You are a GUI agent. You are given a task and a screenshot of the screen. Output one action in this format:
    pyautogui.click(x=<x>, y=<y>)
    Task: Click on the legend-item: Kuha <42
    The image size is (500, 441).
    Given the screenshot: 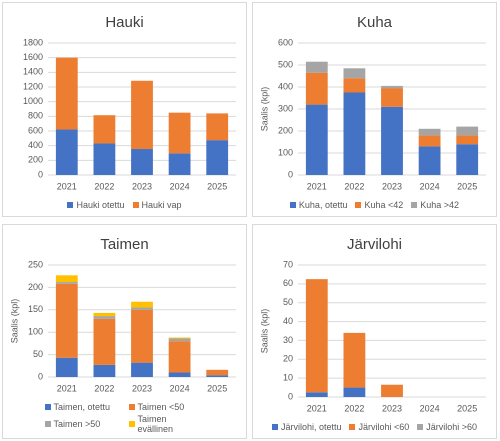 What is the action you would take?
    pyautogui.click(x=379, y=205)
    